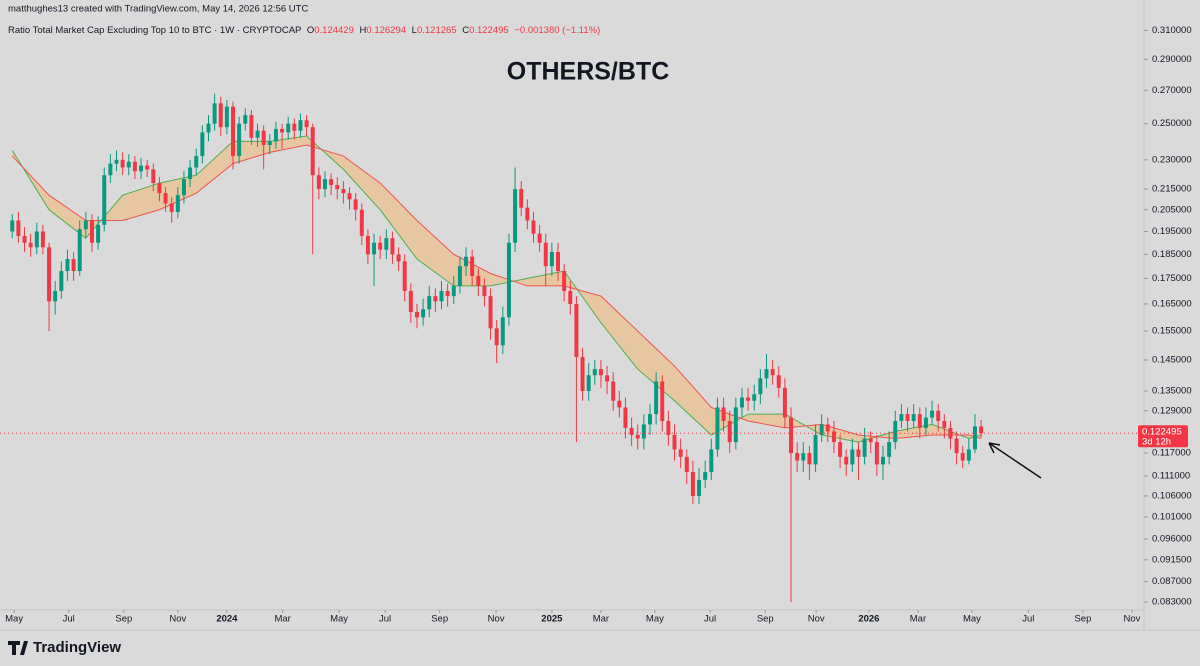 Image resolution: width=1200 pixels, height=666 pixels. What do you see at coordinates (1172, 331) in the screenshot?
I see `y-tick-label: 0.155000` at bounding box center [1172, 331].